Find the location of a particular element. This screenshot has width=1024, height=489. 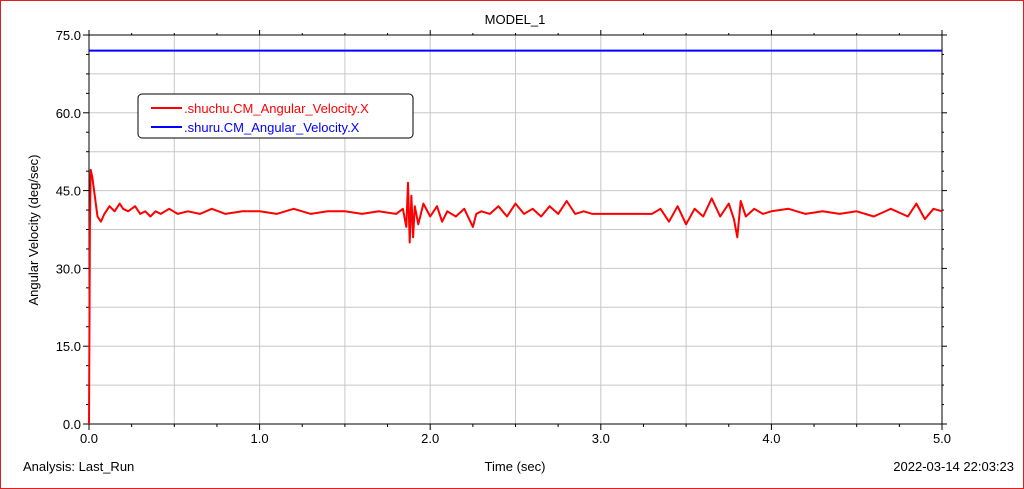

y-tick-label: 60.0 is located at coordinates (68, 113).